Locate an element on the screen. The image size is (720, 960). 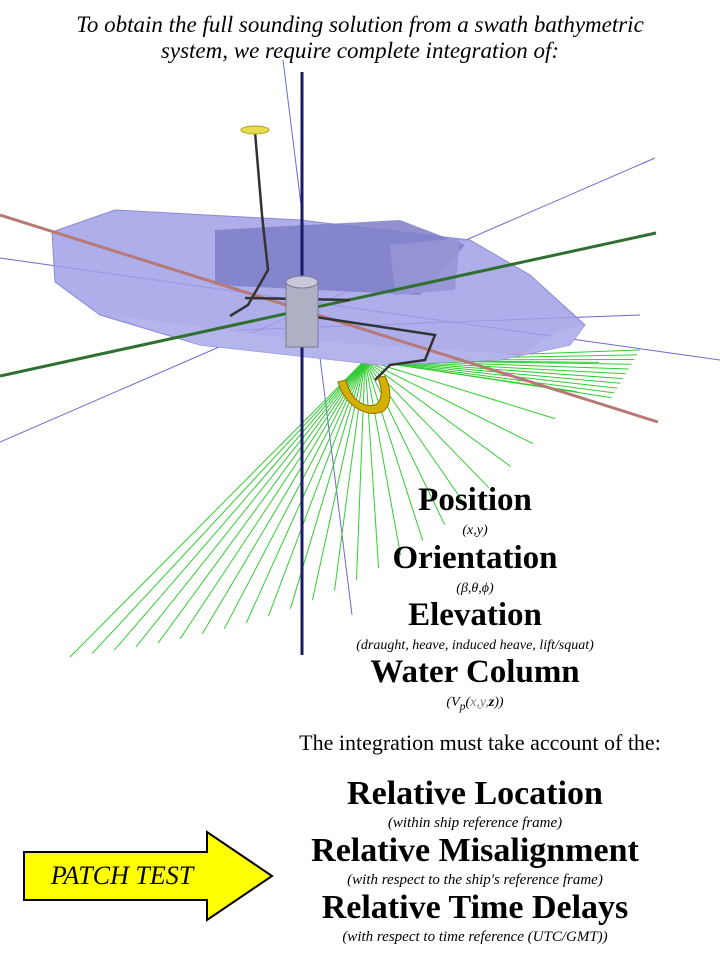
parameter-water-column-detail: (Vp(x,y,z)) is located at coordinates (475, 704).